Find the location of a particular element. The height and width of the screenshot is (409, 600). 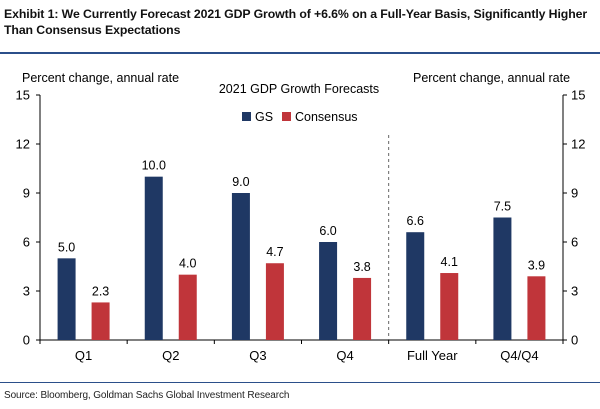

legend-label-gs: GS is located at coordinates (264, 117).